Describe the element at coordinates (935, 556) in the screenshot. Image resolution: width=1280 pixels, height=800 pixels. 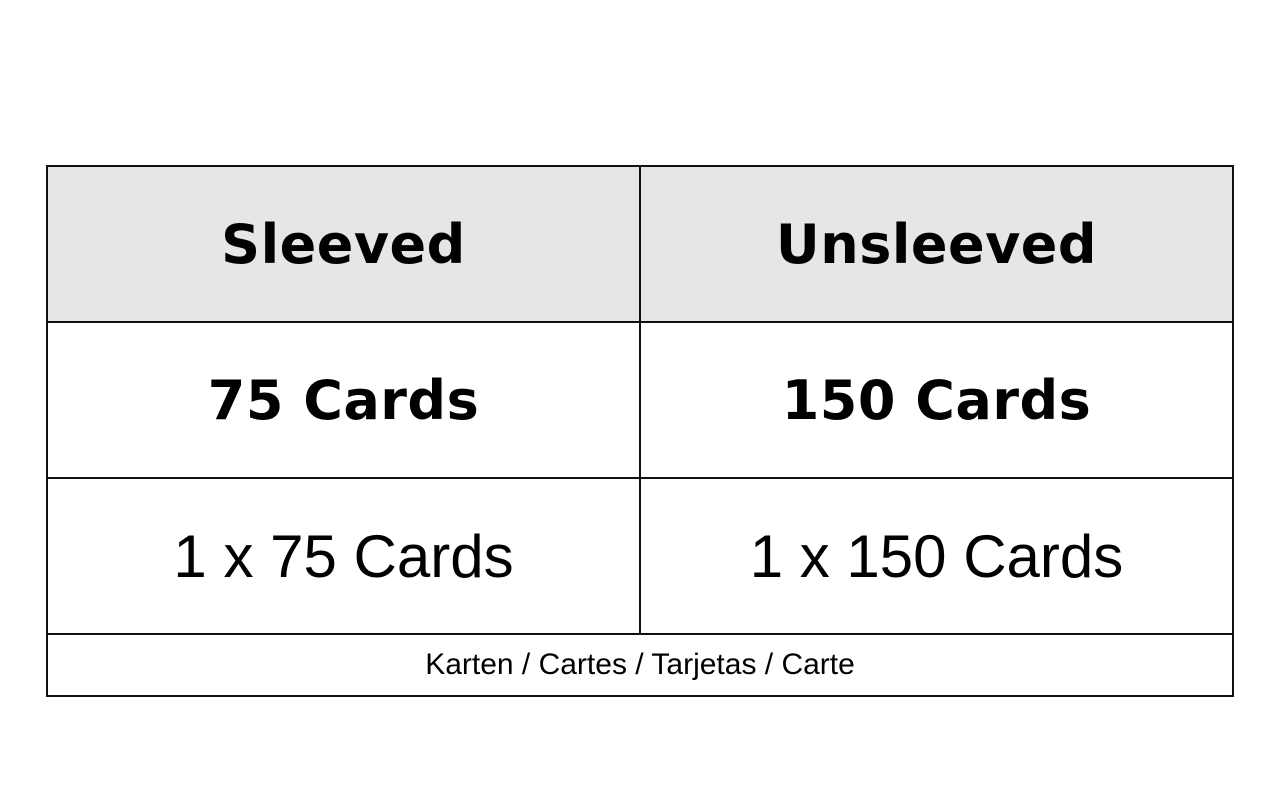
I see `unsleeved-configuration: 1 x 150 Cards` at that location.